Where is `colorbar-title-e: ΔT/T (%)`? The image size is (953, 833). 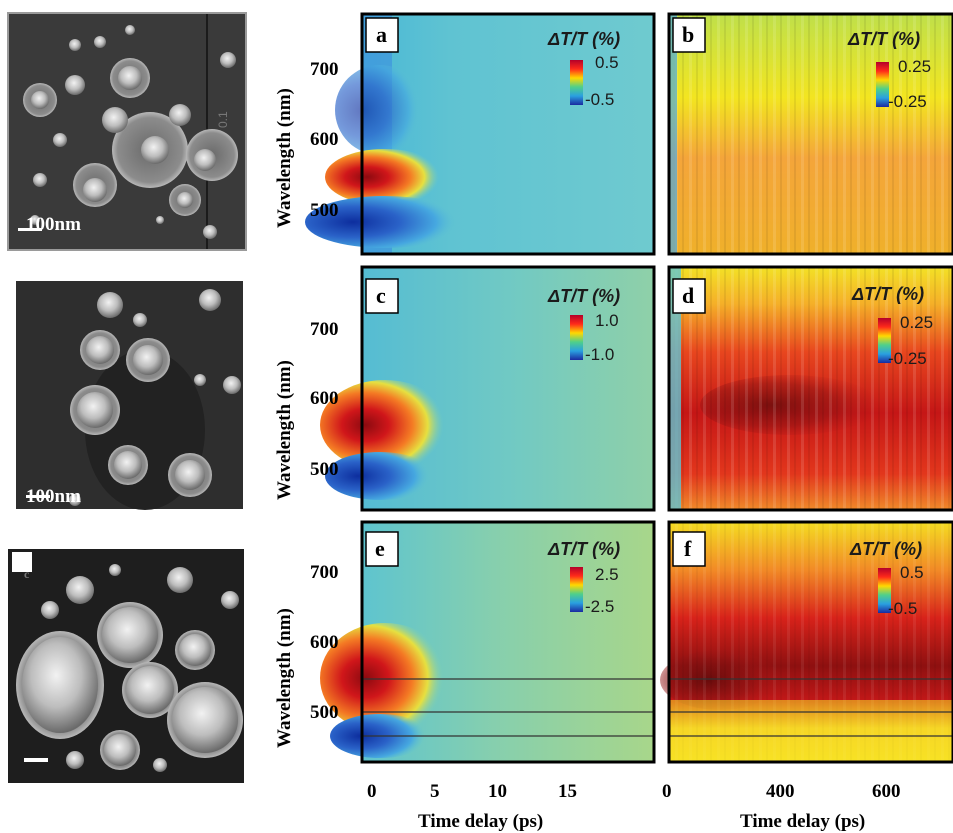 colorbar-title-e: ΔT/T (%) is located at coordinates (583, 549).